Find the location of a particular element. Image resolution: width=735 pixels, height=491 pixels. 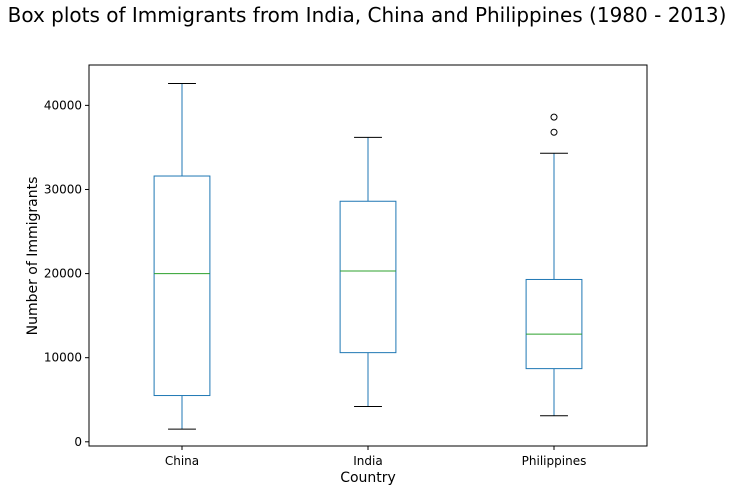

box-india is located at coordinates (368, 271).